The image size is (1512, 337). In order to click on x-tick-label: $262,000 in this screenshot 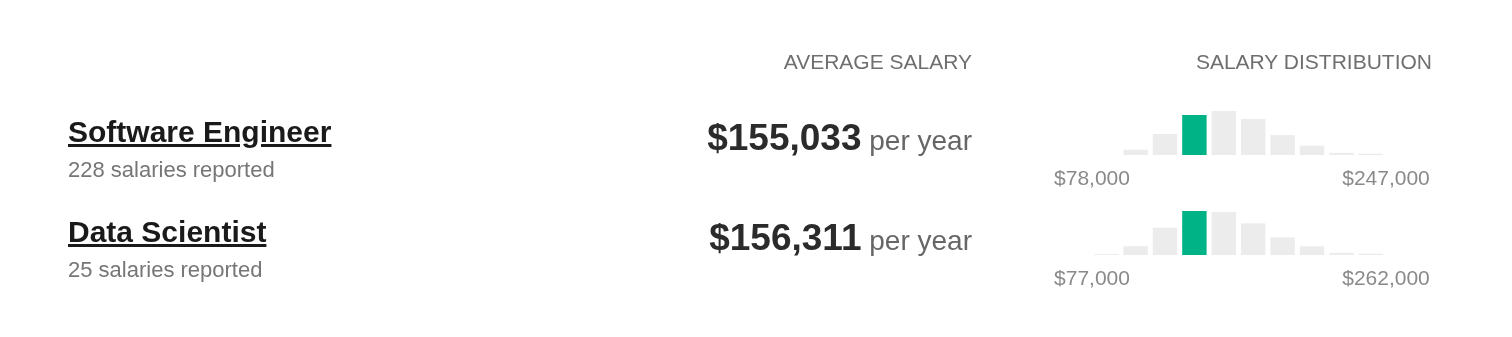, I will do `click(1386, 277)`.